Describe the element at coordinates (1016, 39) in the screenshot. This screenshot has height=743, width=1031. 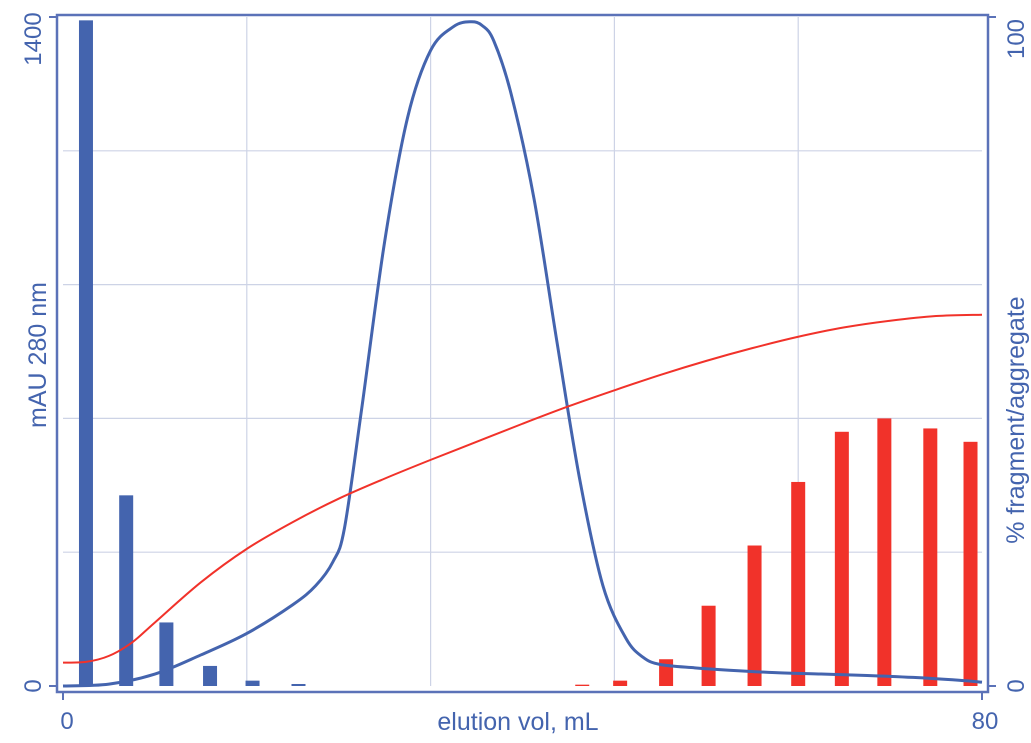
I see `y-right-tick-label: 100` at that location.